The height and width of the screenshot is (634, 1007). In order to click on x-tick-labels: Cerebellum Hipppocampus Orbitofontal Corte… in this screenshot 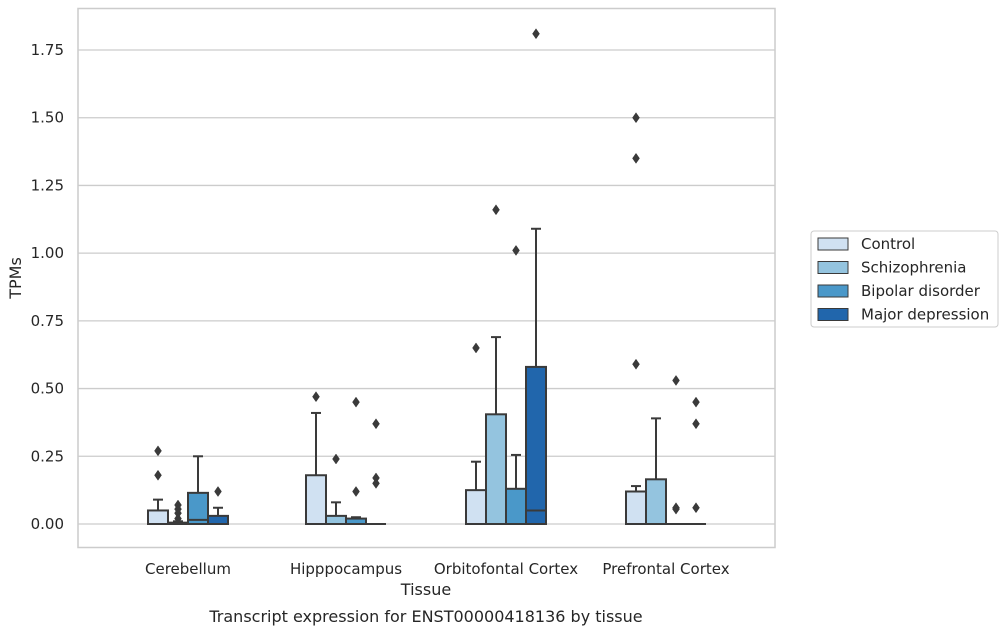, I will do `click(437, 569)`.